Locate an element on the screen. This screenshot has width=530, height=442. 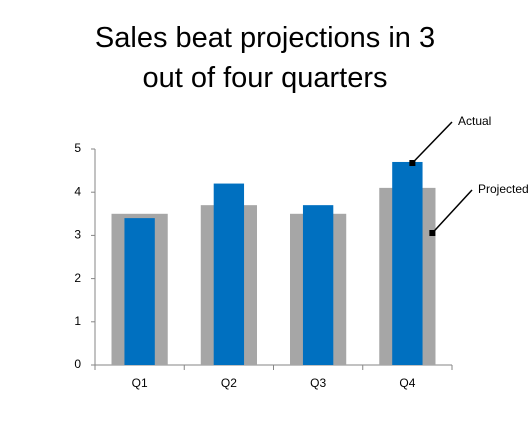
x-tick-label: Q3 is located at coordinates (318, 383).